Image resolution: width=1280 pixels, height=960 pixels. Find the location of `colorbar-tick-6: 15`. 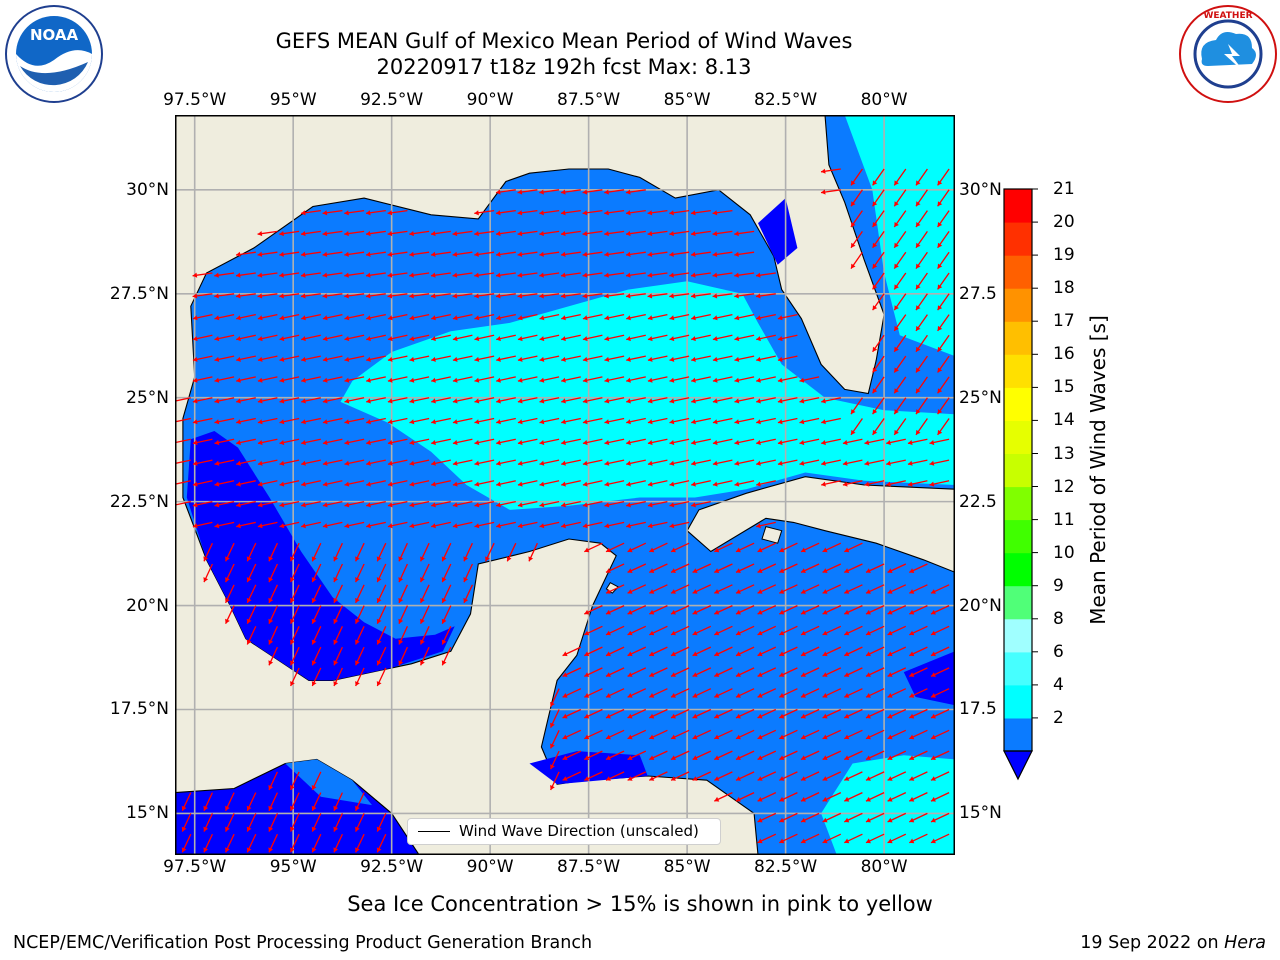

colorbar-tick-6: 15 is located at coordinates (1064, 387).